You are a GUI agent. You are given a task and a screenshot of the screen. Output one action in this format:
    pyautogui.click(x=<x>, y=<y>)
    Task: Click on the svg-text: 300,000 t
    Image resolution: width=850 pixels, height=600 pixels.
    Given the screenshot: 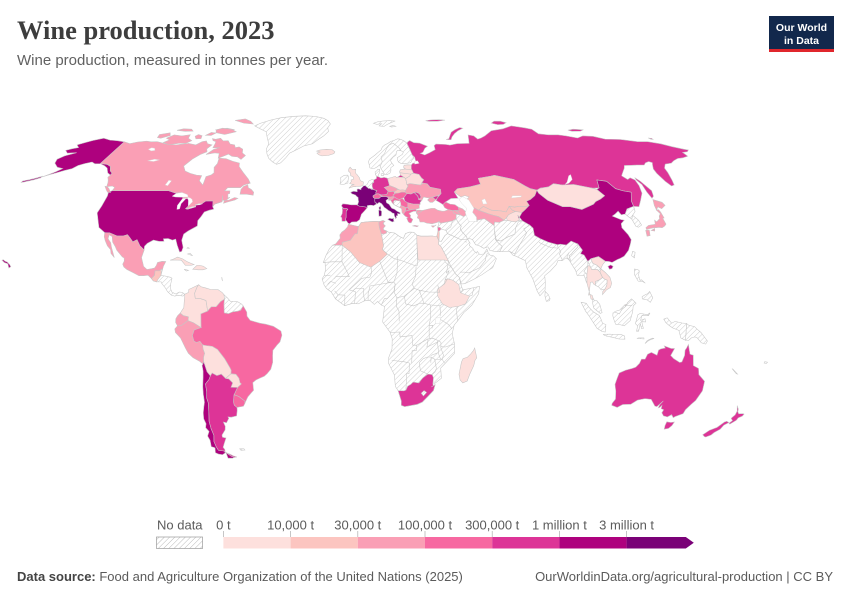 What is the action you would take?
    pyautogui.click(x=492, y=525)
    